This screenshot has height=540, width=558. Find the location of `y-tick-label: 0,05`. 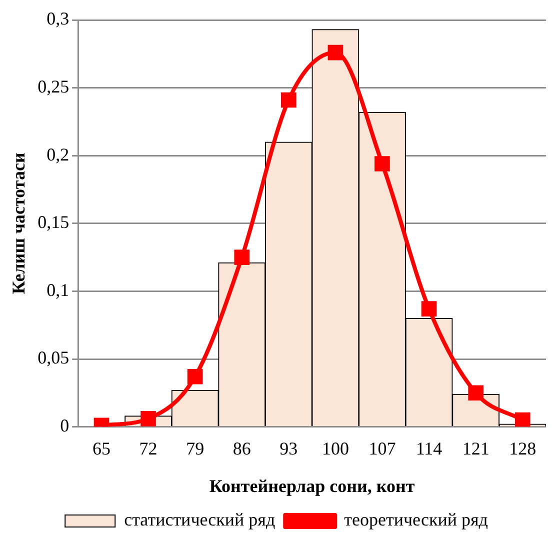

y-tick-label: 0,05 is located at coordinates (54, 358).